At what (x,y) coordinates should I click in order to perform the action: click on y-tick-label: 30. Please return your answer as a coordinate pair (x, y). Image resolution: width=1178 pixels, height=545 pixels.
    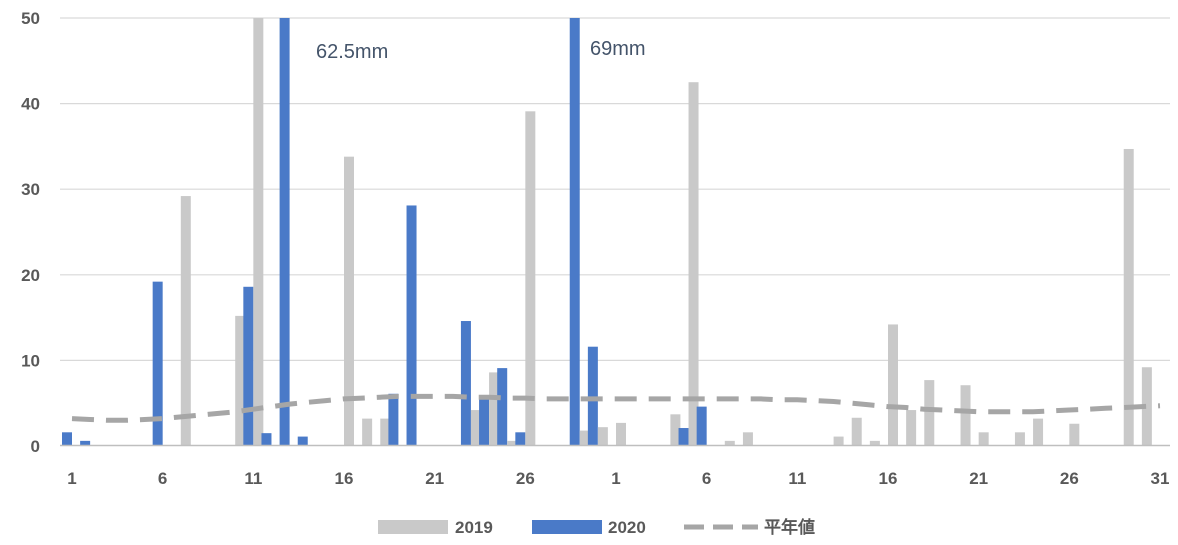
    Looking at the image, I should click on (30, 189).